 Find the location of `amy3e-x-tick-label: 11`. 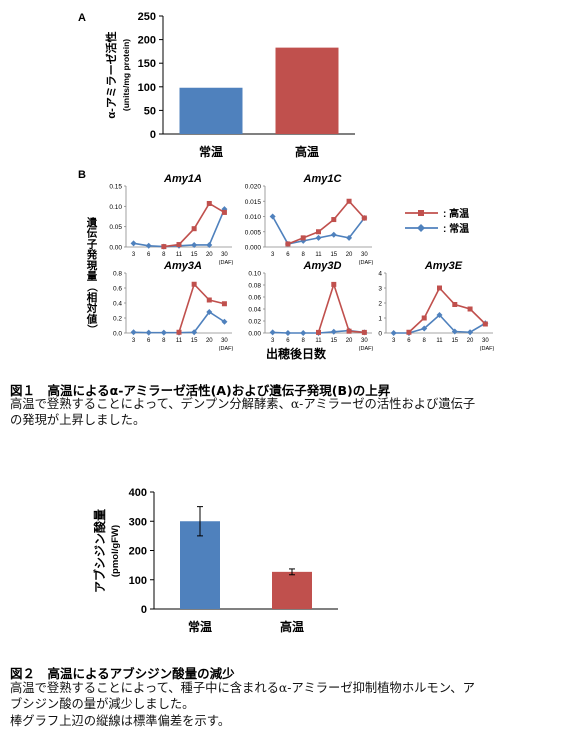

amy3e-x-tick-label: 11 is located at coordinates (439, 341).